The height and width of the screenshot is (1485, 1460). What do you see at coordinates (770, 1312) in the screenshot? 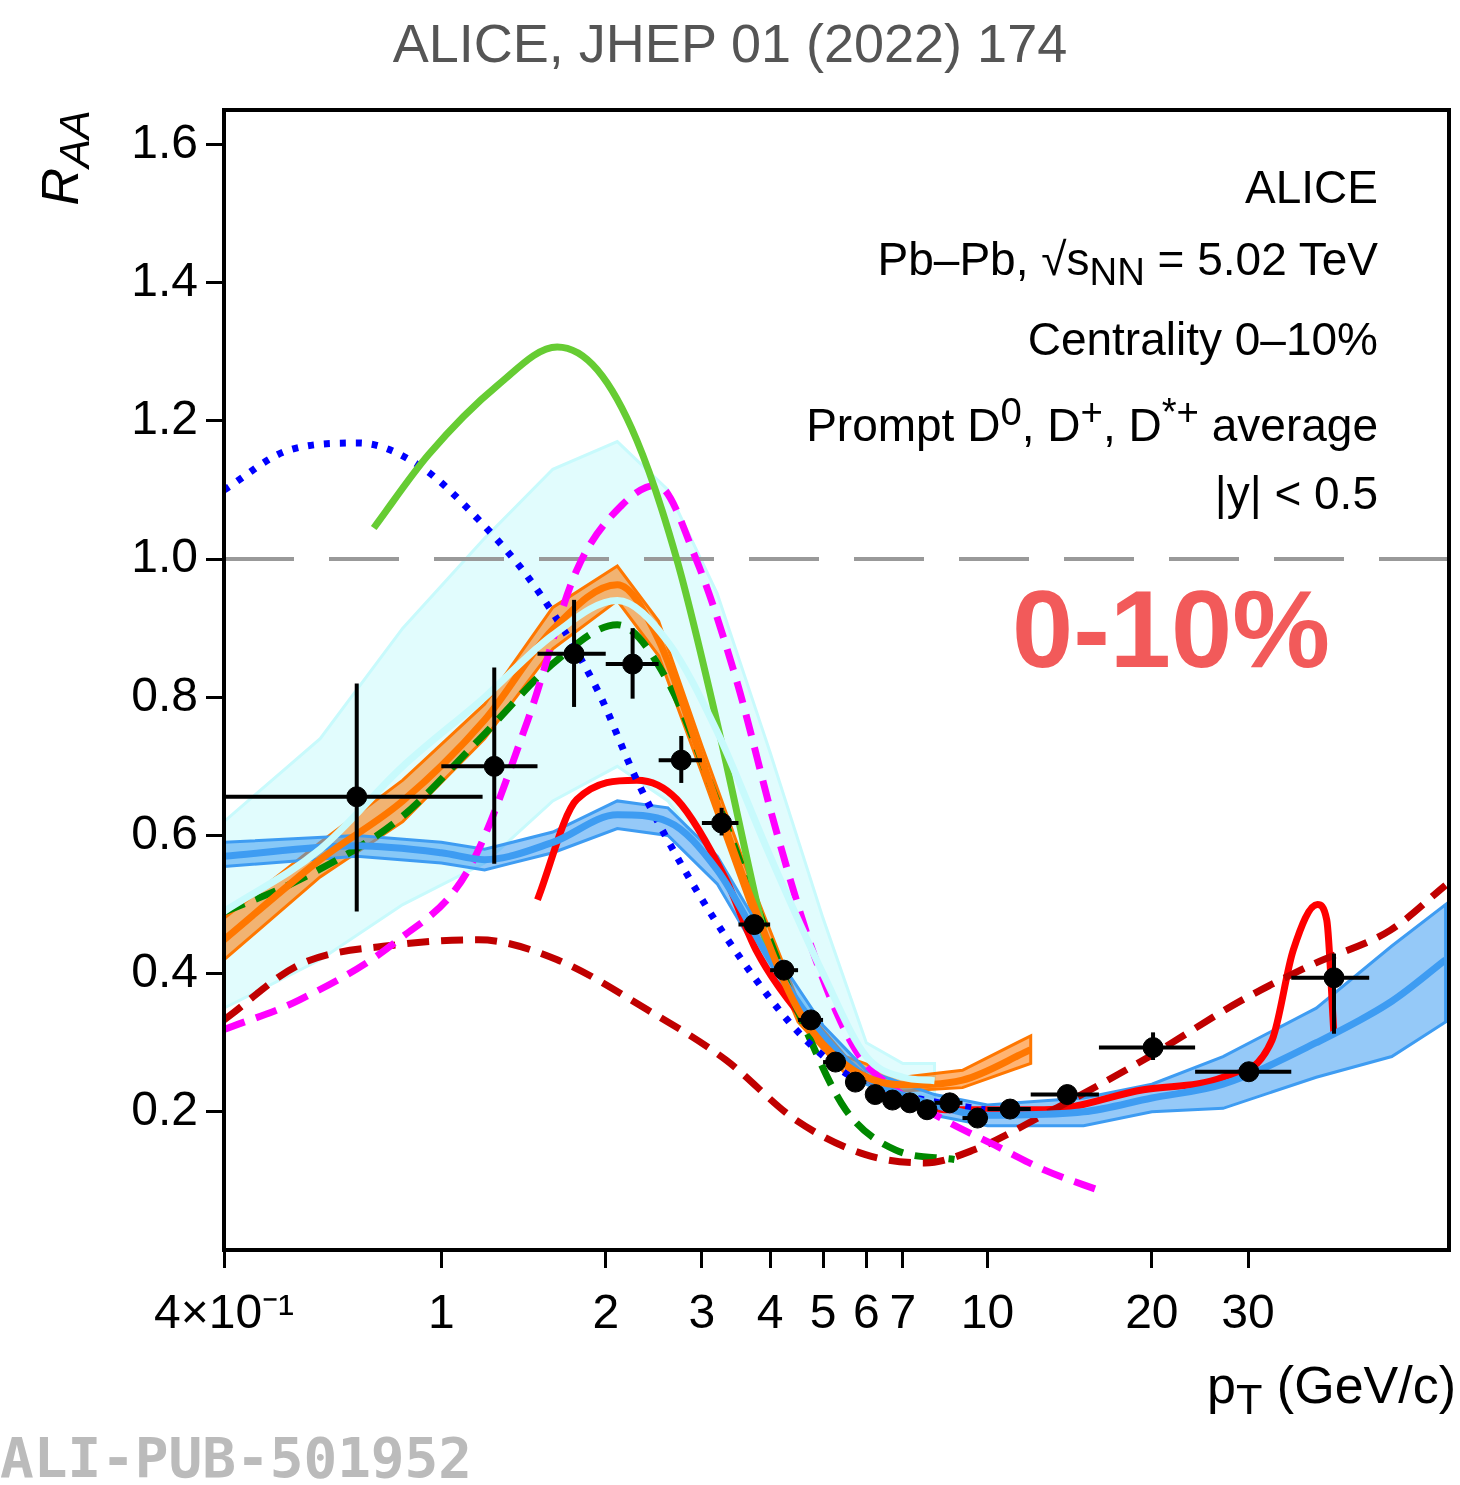
I see `x-tick-label: 4` at bounding box center [770, 1312].